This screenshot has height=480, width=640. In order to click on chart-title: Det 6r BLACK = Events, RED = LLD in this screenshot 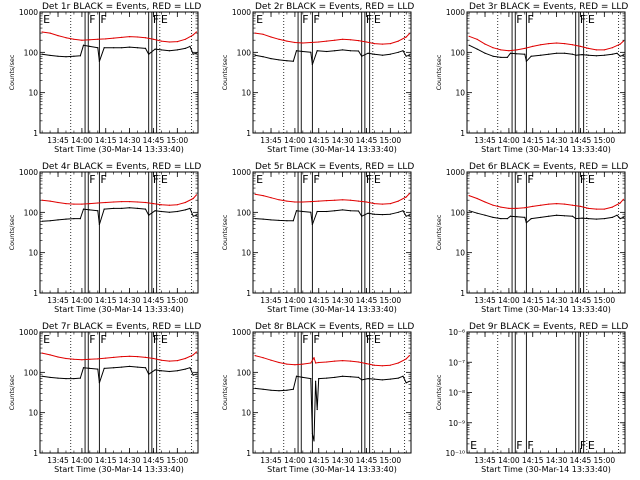, I will do `click(548, 167)`.